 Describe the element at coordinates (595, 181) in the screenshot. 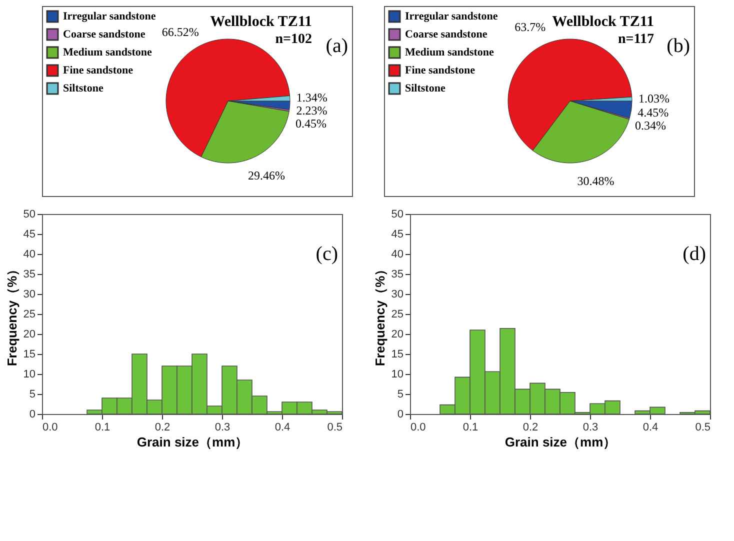

I see `data-label: 30.48%` at that location.